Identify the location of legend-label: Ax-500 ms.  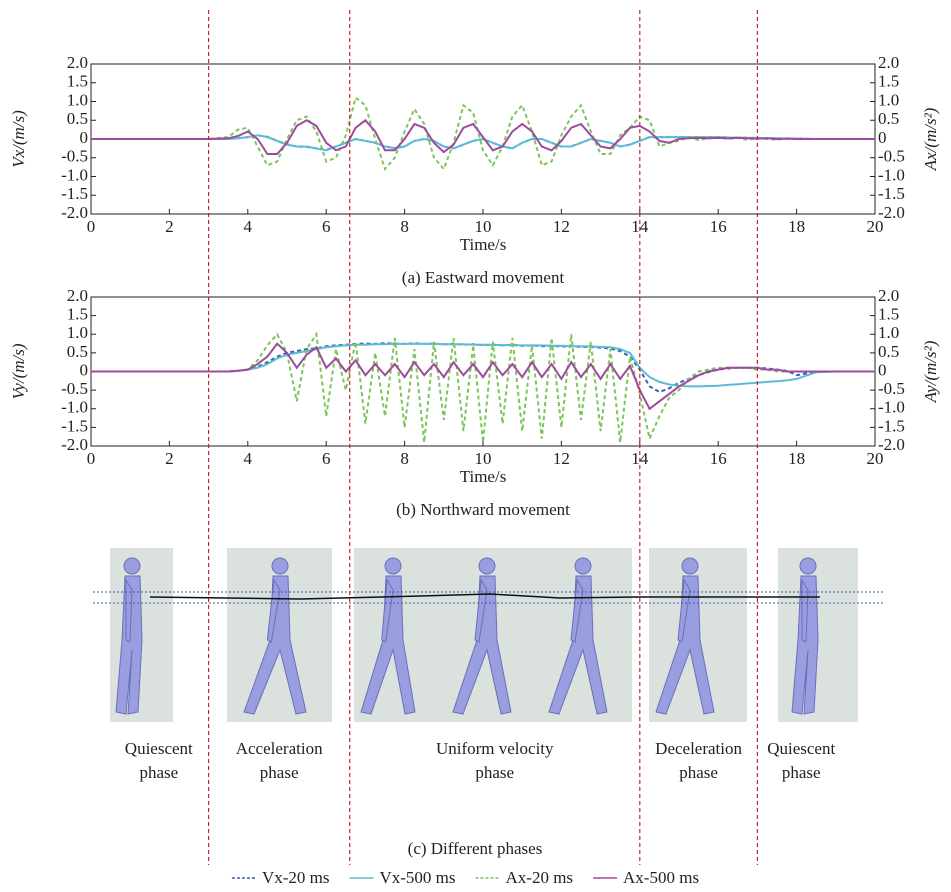
(661, 877).